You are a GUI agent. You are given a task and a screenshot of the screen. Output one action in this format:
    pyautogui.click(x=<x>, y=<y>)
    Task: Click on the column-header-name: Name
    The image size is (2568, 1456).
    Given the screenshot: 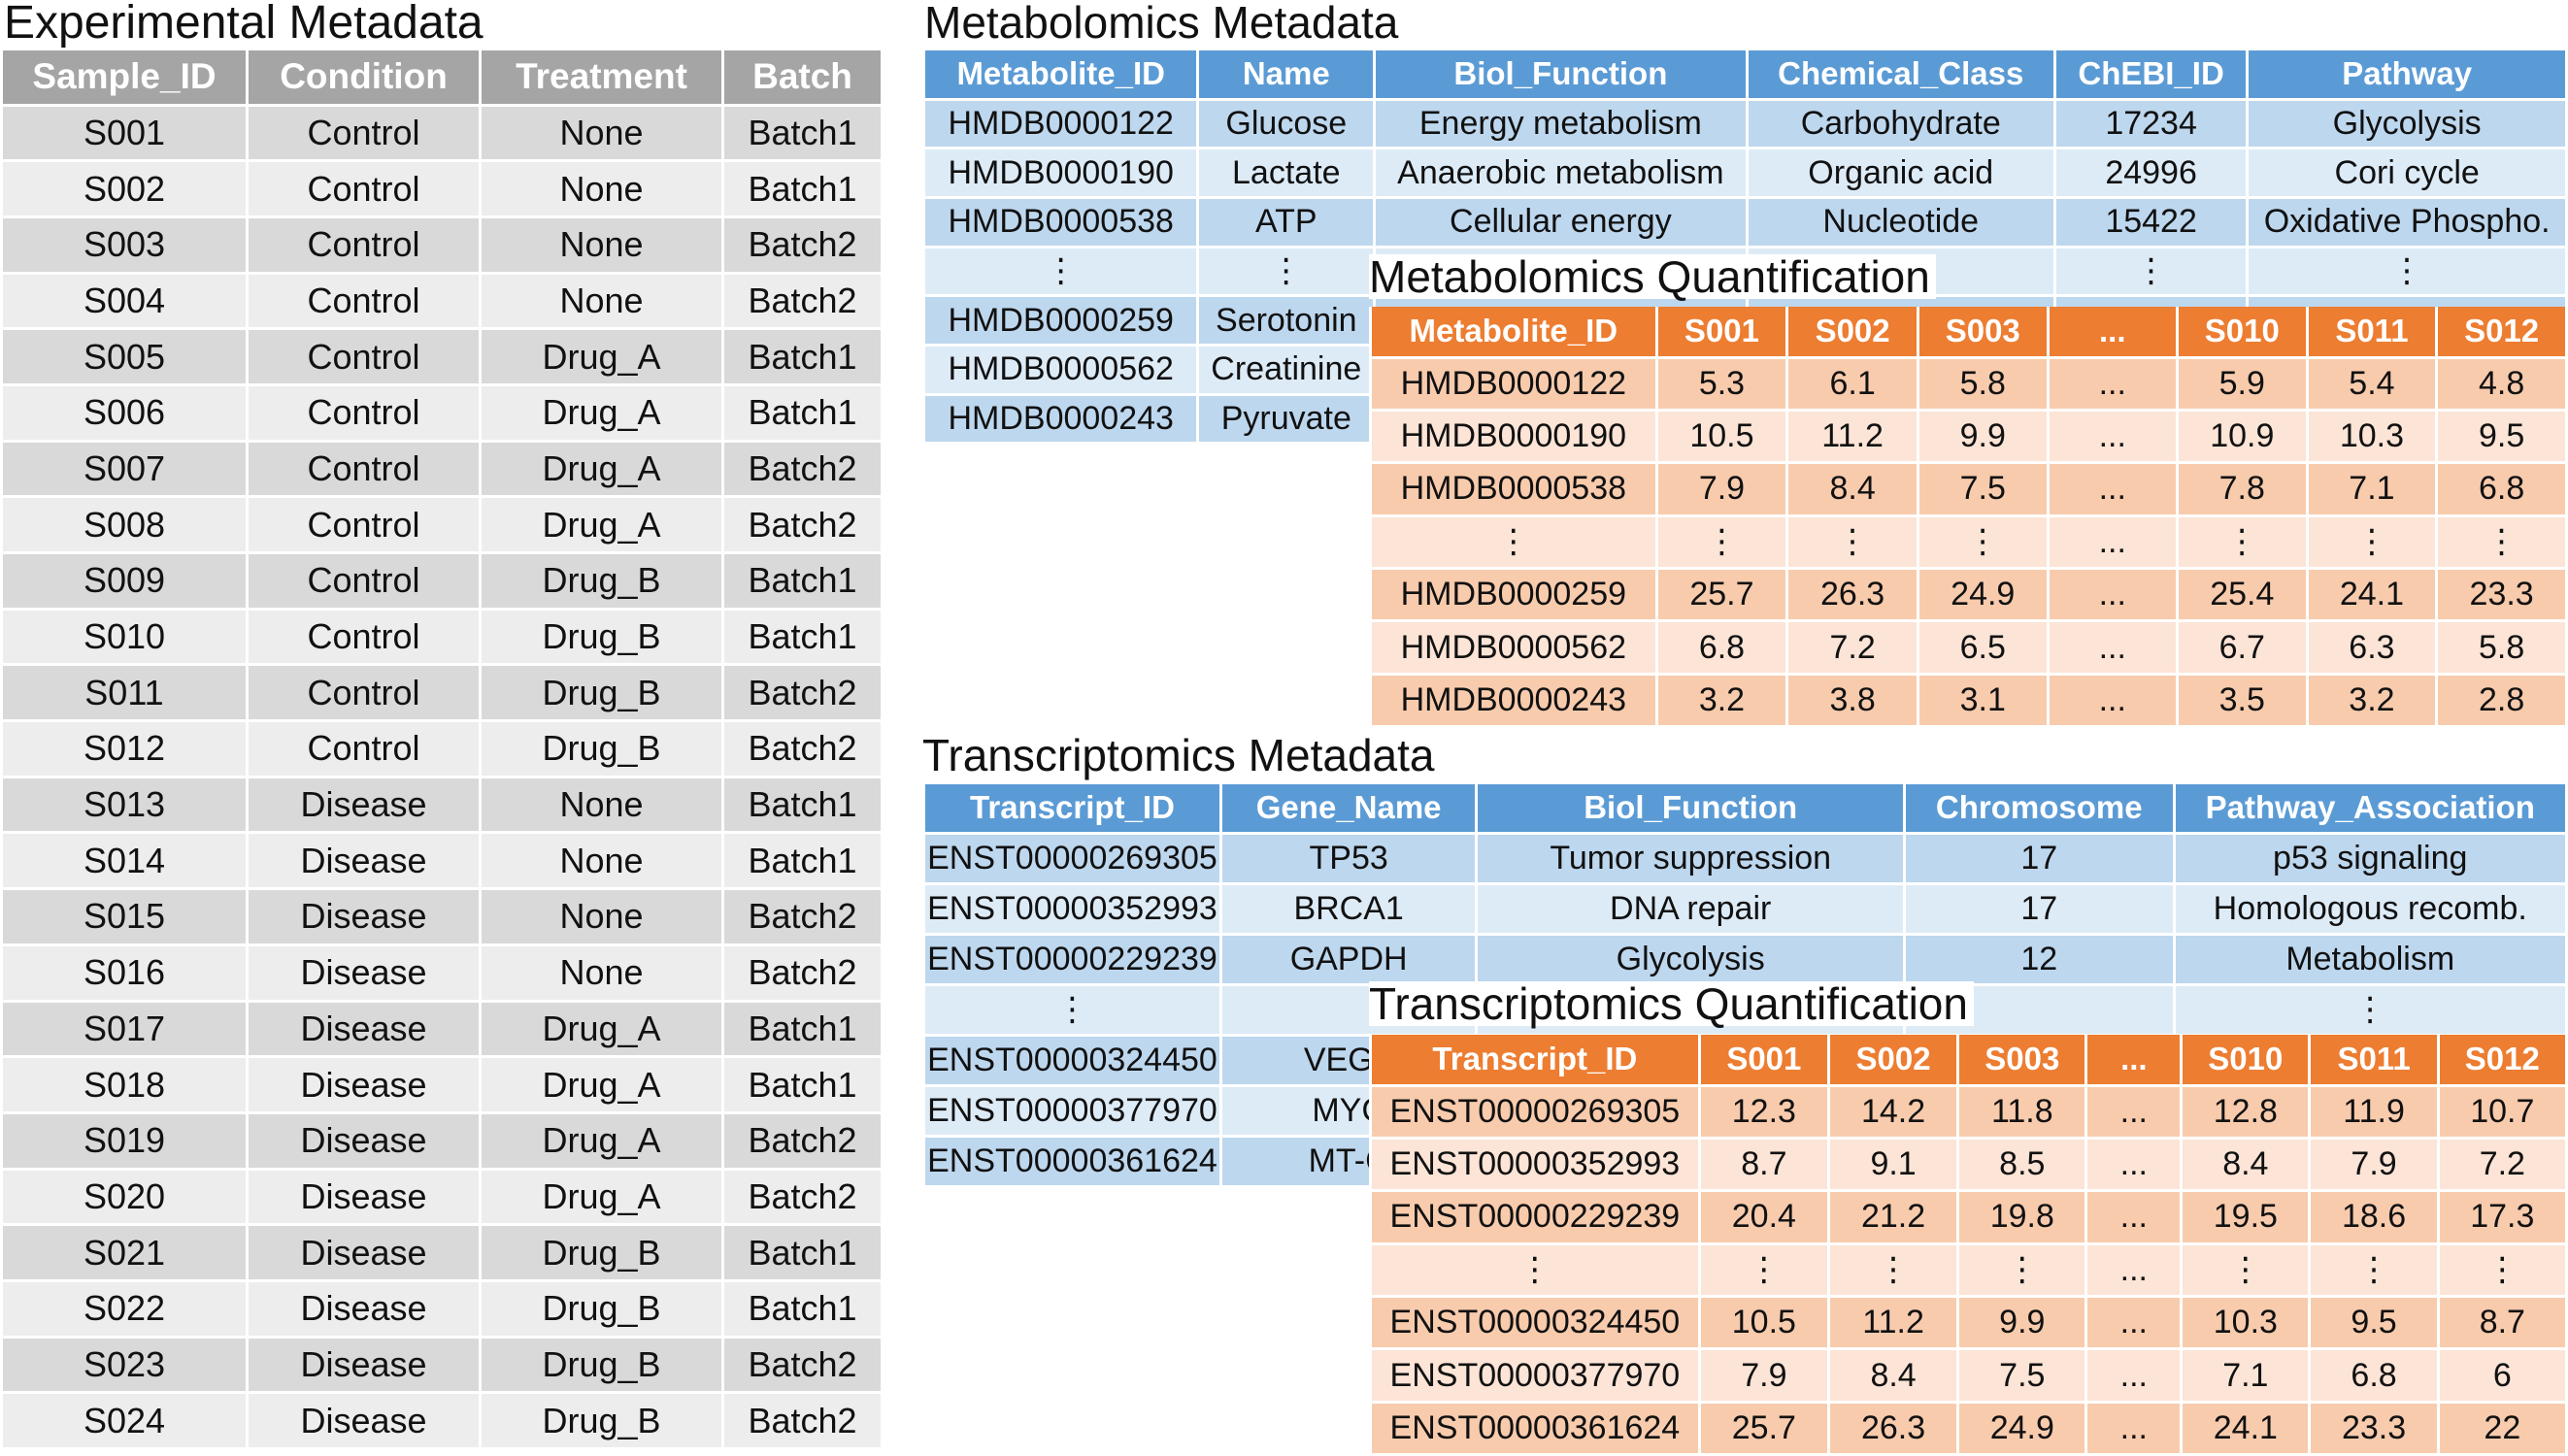 What is the action you would take?
    pyautogui.click(x=1287, y=74)
    